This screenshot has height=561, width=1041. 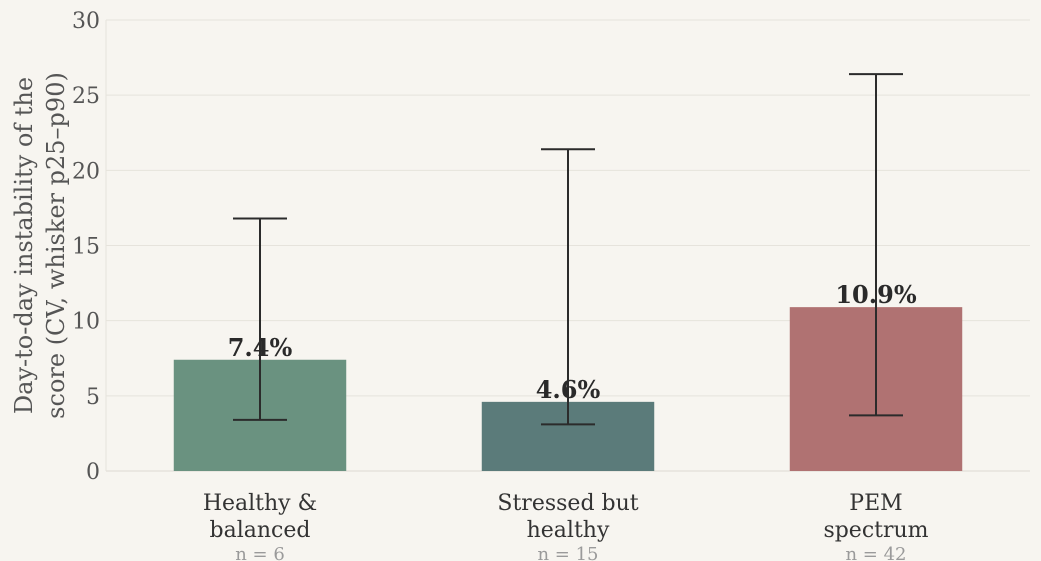 I want to click on x-tick-label: Stressed but, so click(x=567, y=503).